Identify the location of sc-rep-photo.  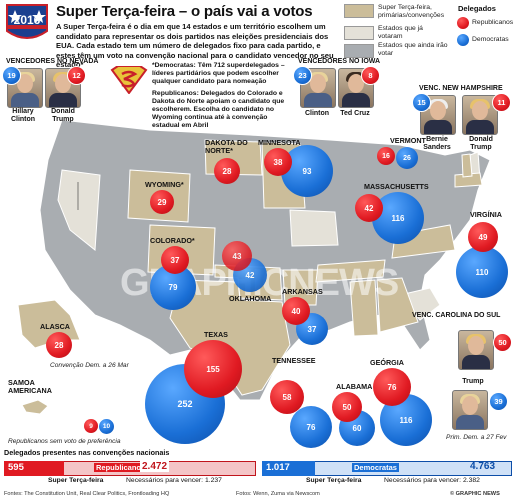
(476, 350).